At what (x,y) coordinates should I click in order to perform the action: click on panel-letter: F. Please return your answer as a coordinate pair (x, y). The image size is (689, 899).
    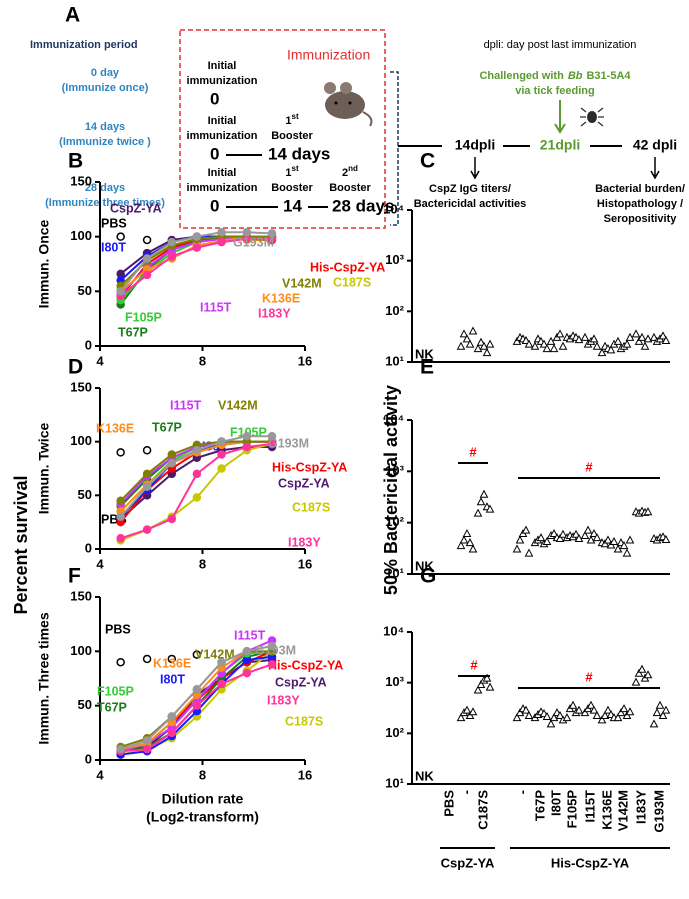
    Looking at the image, I should click on (74, 576).